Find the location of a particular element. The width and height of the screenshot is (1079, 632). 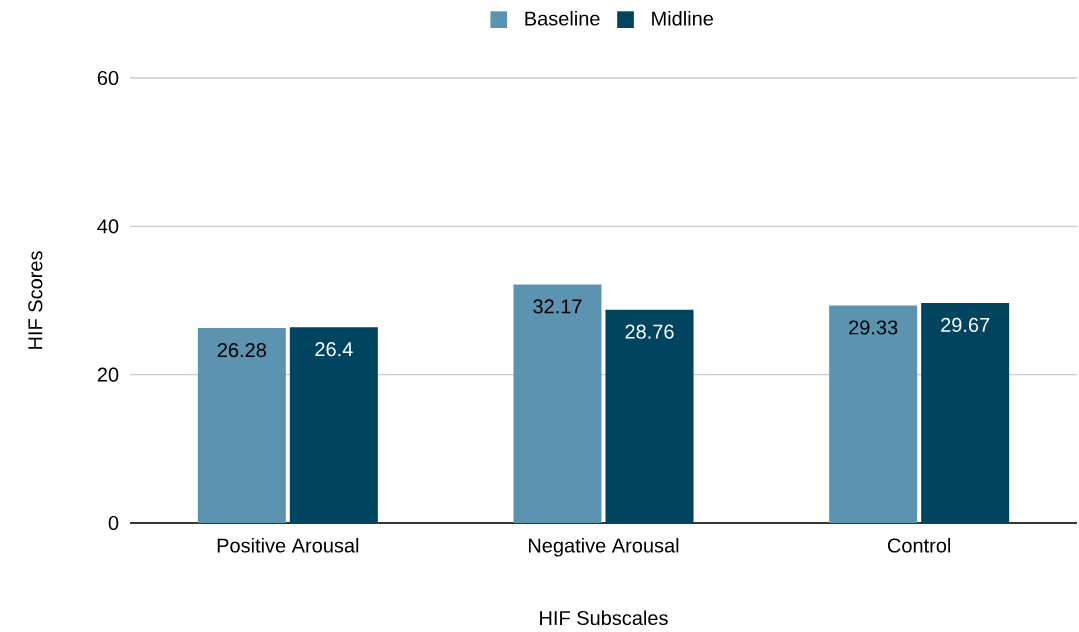

y-tick-label: 20 is located at coordinates (108, 374).